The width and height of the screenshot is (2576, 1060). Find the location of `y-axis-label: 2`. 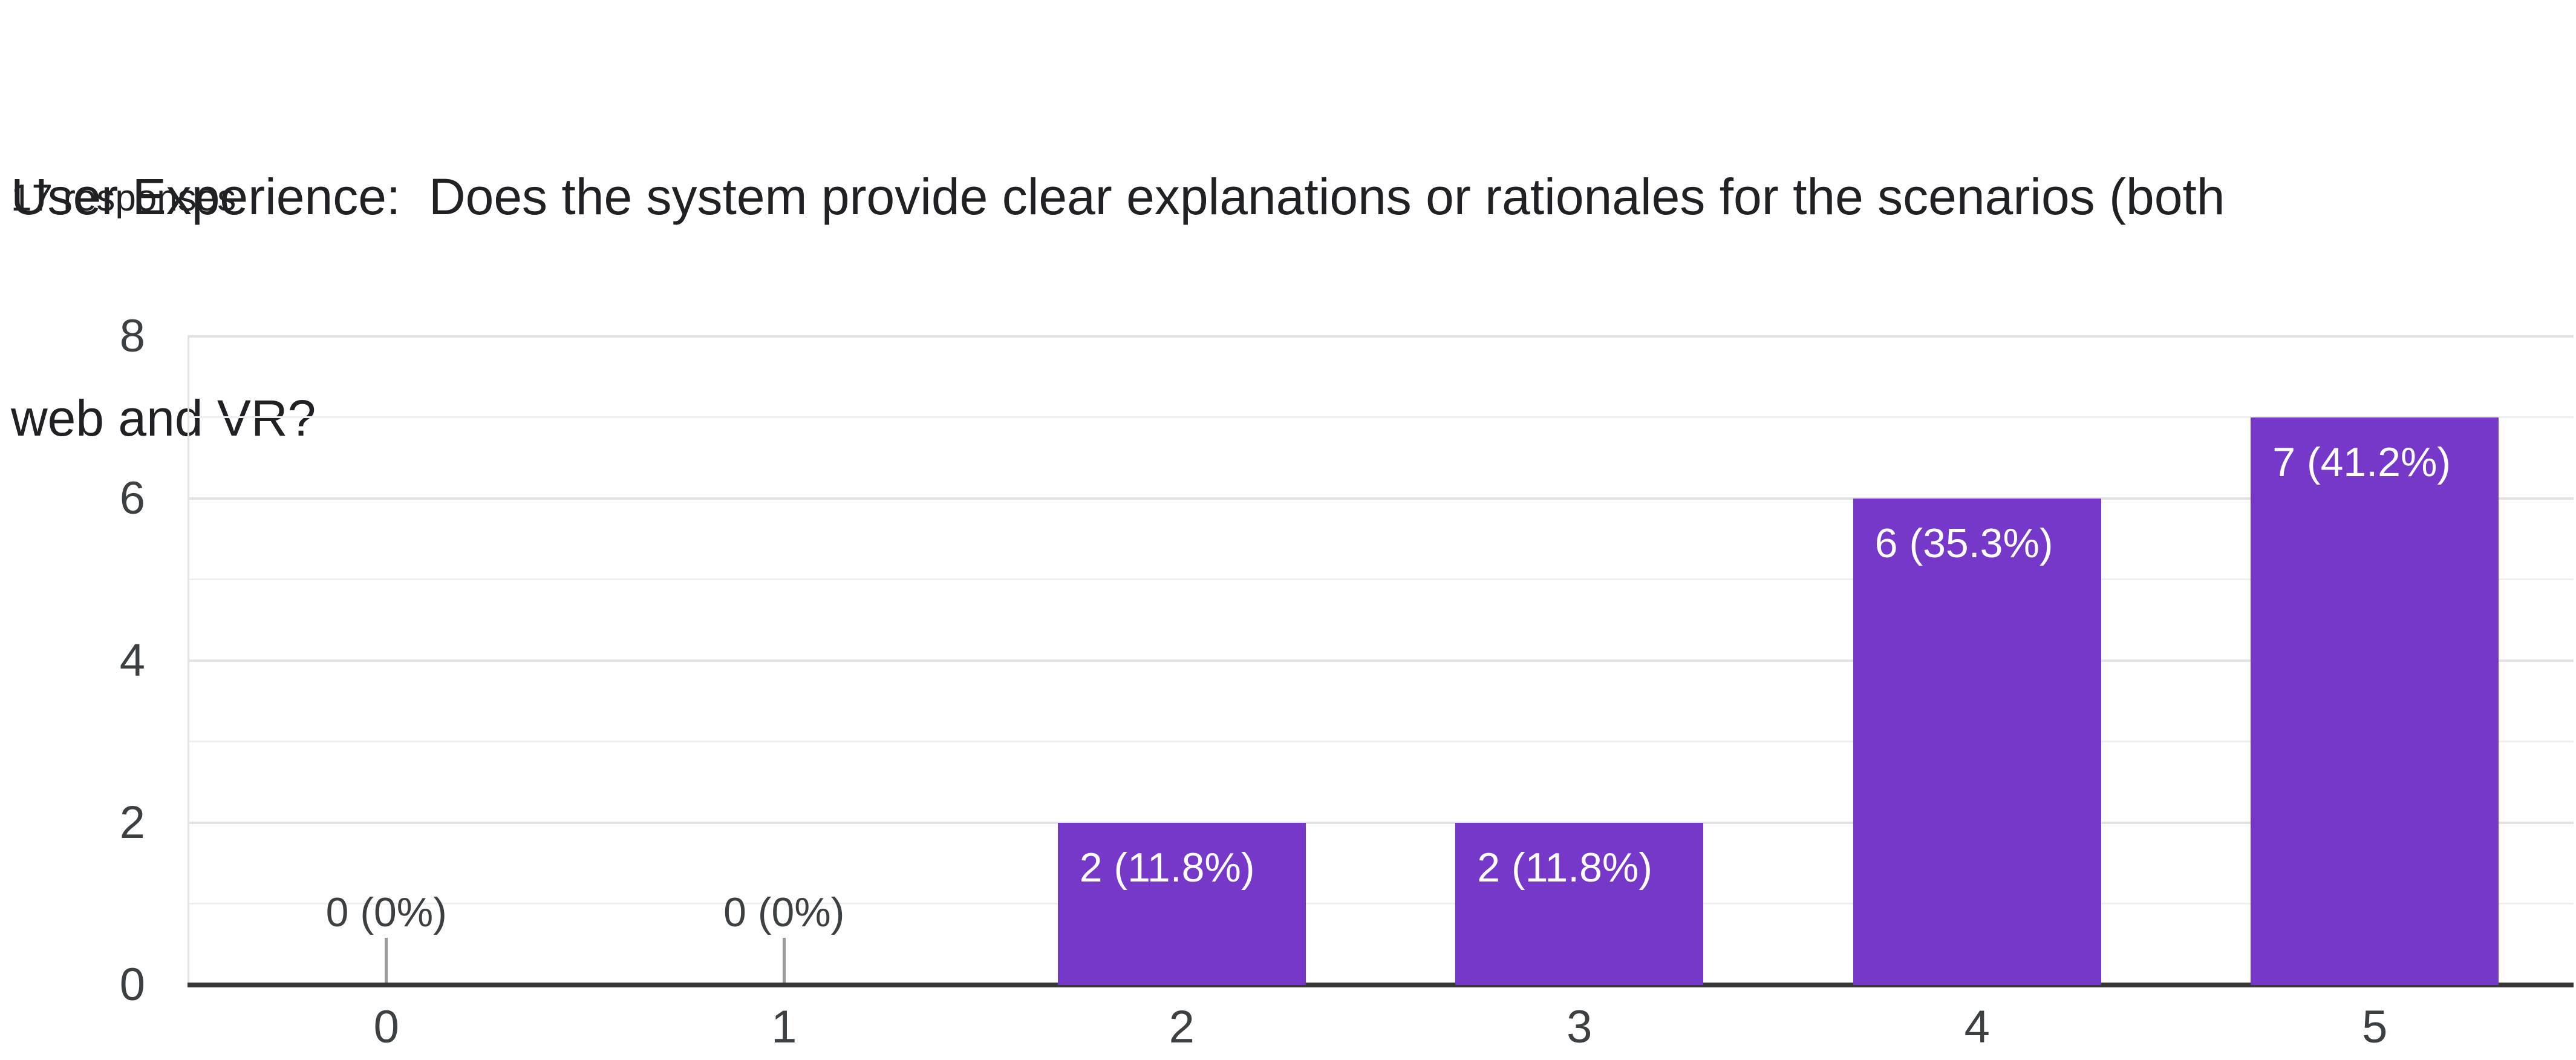

y-axis-label: 2 is located at coordinates (132, 823).